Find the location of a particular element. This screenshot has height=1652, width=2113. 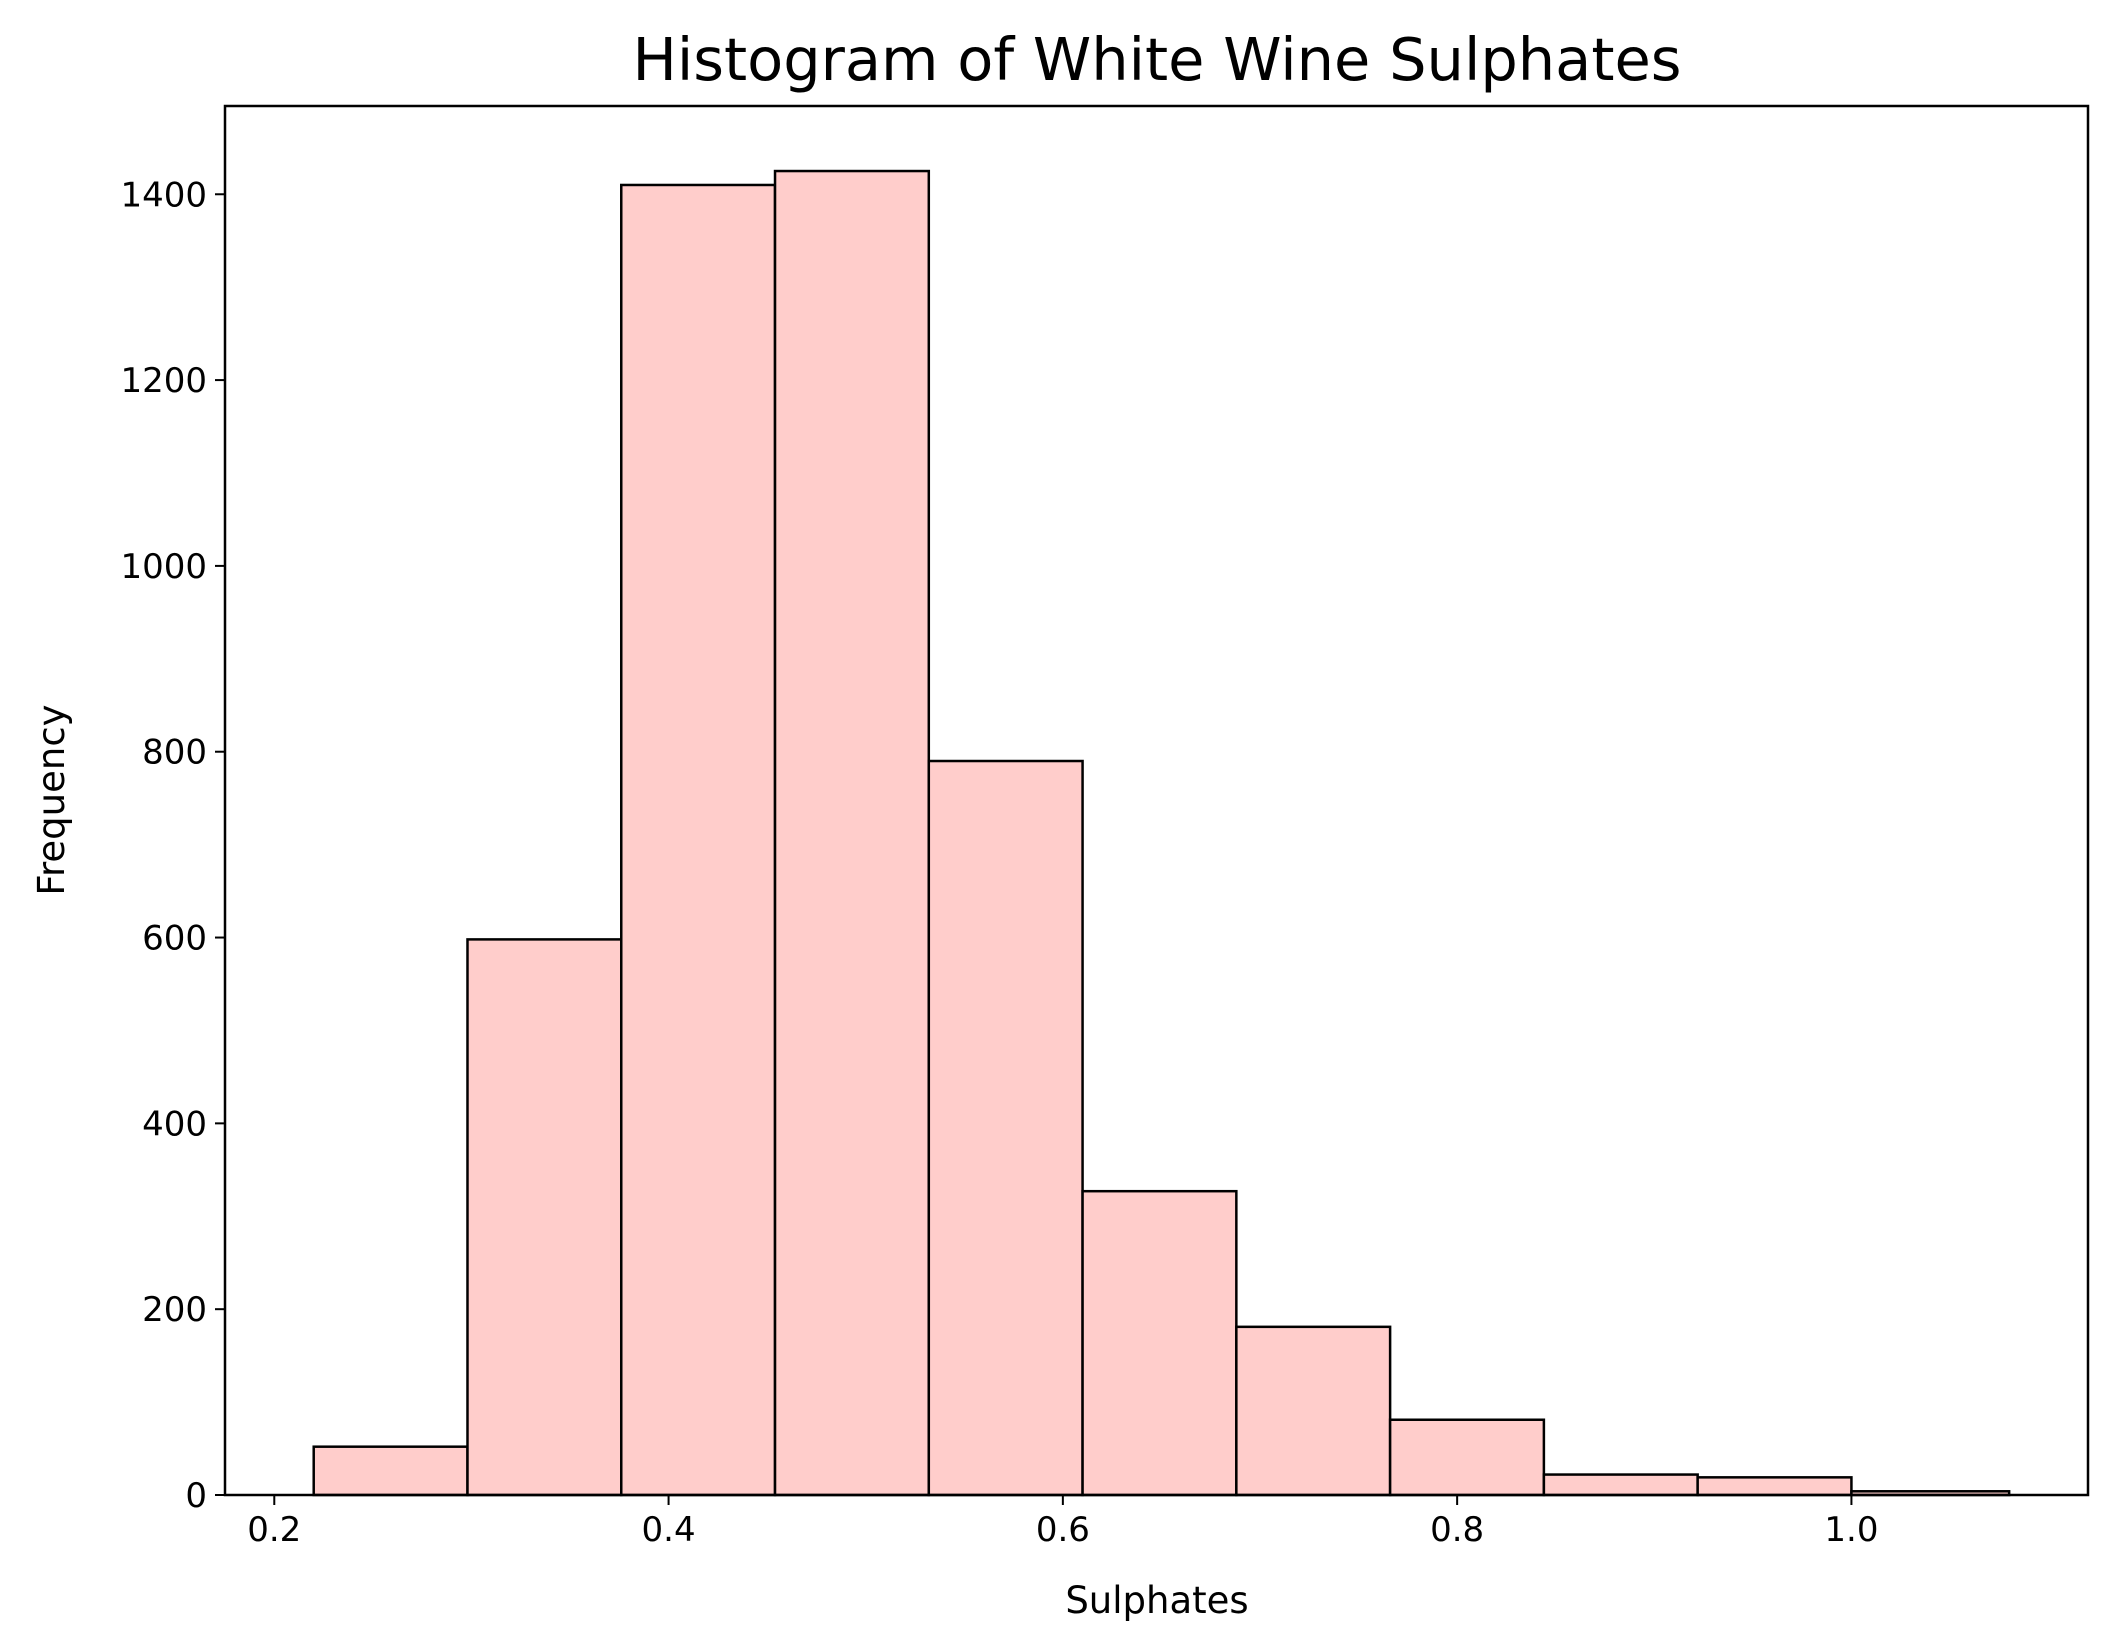

x-axis-ticks: 0.2 0.4 0.6 0.8 1.0 is located at coordinates (1062, 1522).